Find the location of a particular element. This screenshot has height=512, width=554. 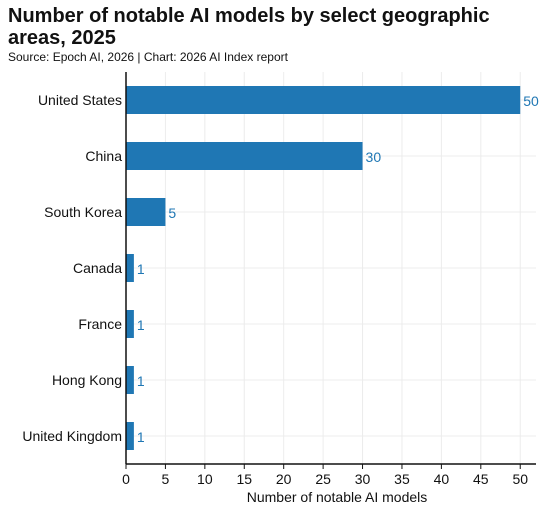

category-label: South Korea is located at coordinates (83, 212).